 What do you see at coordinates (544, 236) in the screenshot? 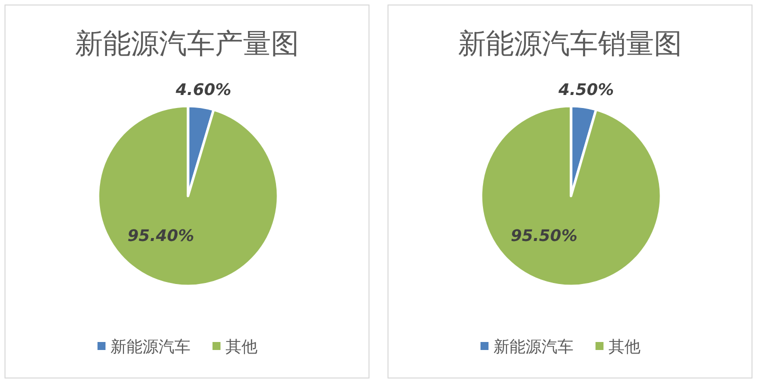
I see `data-label: 95.50%` at bounding box center [544, 236].